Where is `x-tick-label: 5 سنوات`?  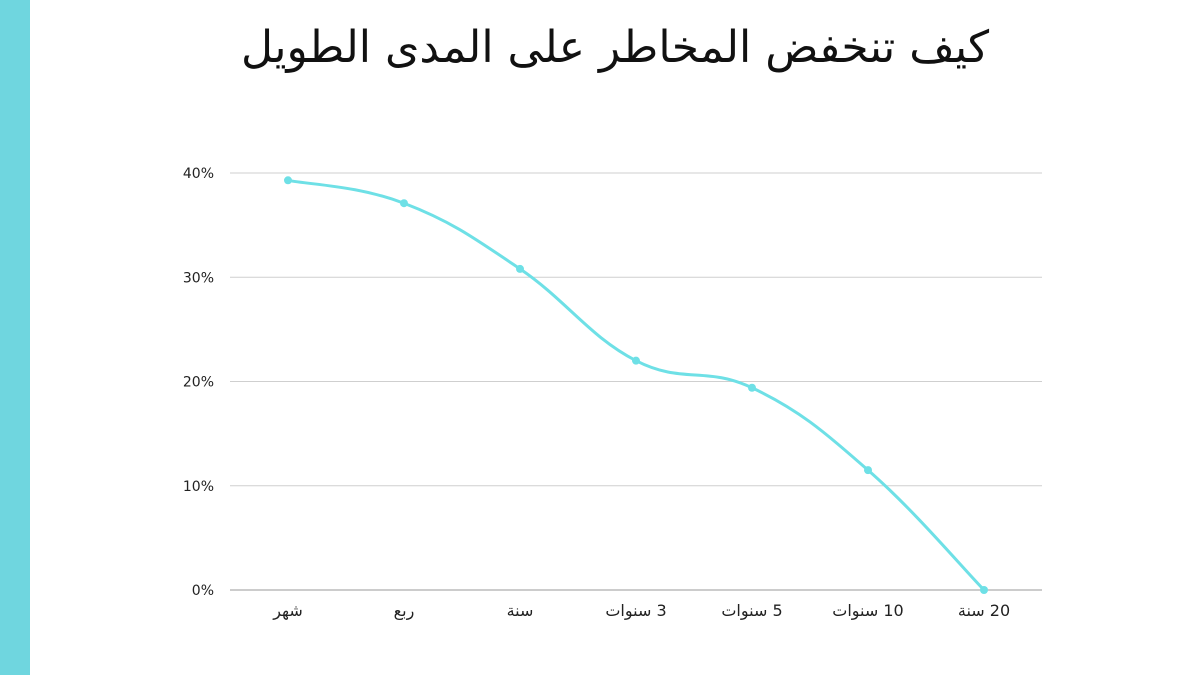 x-tick-label: 5 سنوات is located at coordinates (751, 611).